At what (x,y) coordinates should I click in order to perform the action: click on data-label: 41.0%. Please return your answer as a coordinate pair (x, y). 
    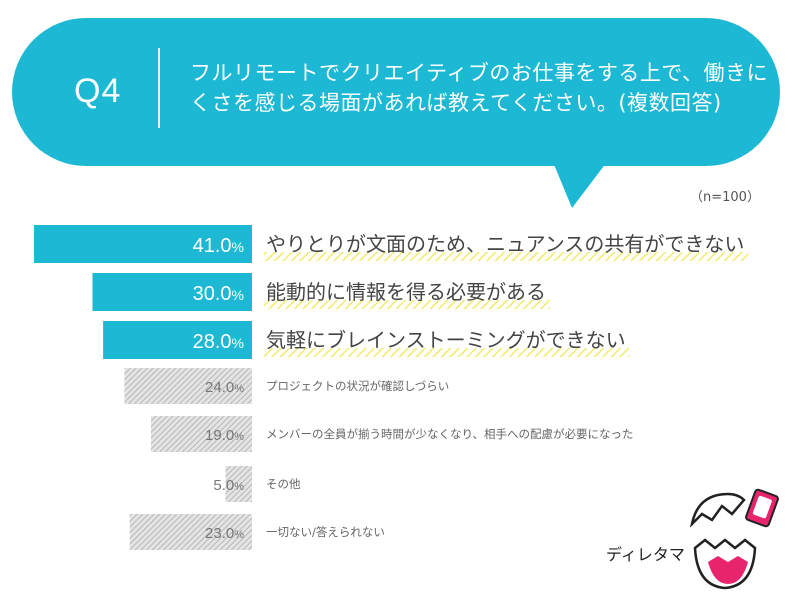
    Looking at the image, I should click on (218, 246).